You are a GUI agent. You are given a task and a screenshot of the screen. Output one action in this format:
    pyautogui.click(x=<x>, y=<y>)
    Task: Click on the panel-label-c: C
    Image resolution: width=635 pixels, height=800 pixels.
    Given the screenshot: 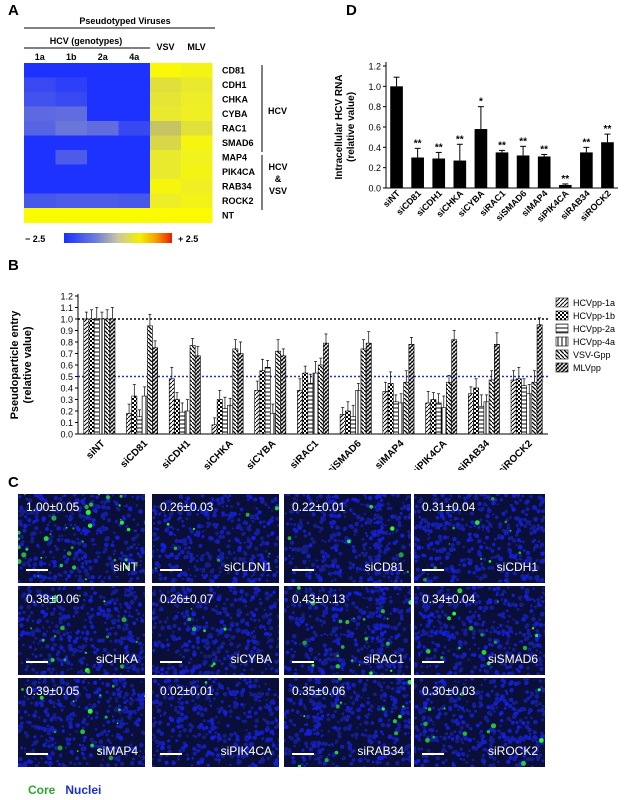 What is the action you would take?
    pyautogui.click(x=13, y=482)
    